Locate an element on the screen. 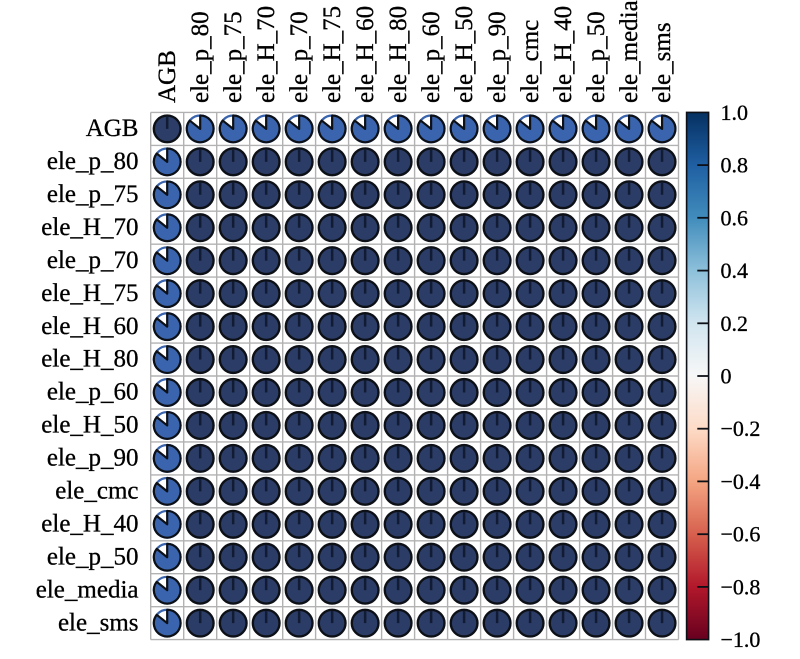 The height and width of the screenshot is (659, 800). svg-text: 0 is located at coordinates (726, 376).